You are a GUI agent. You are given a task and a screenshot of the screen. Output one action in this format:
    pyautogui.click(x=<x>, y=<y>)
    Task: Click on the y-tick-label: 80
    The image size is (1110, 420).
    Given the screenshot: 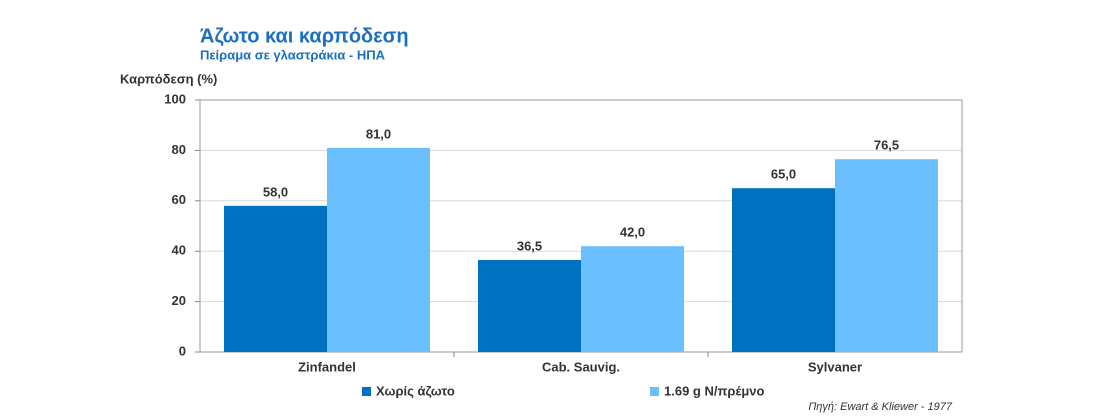 What is the action you would take?
    pyautogui.click(x=179, y=149)
    